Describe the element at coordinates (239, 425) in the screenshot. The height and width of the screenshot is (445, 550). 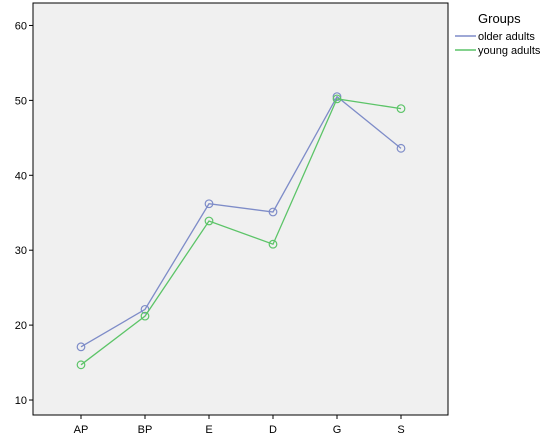
I see `x-axis: AP BP E D G S` at that location.